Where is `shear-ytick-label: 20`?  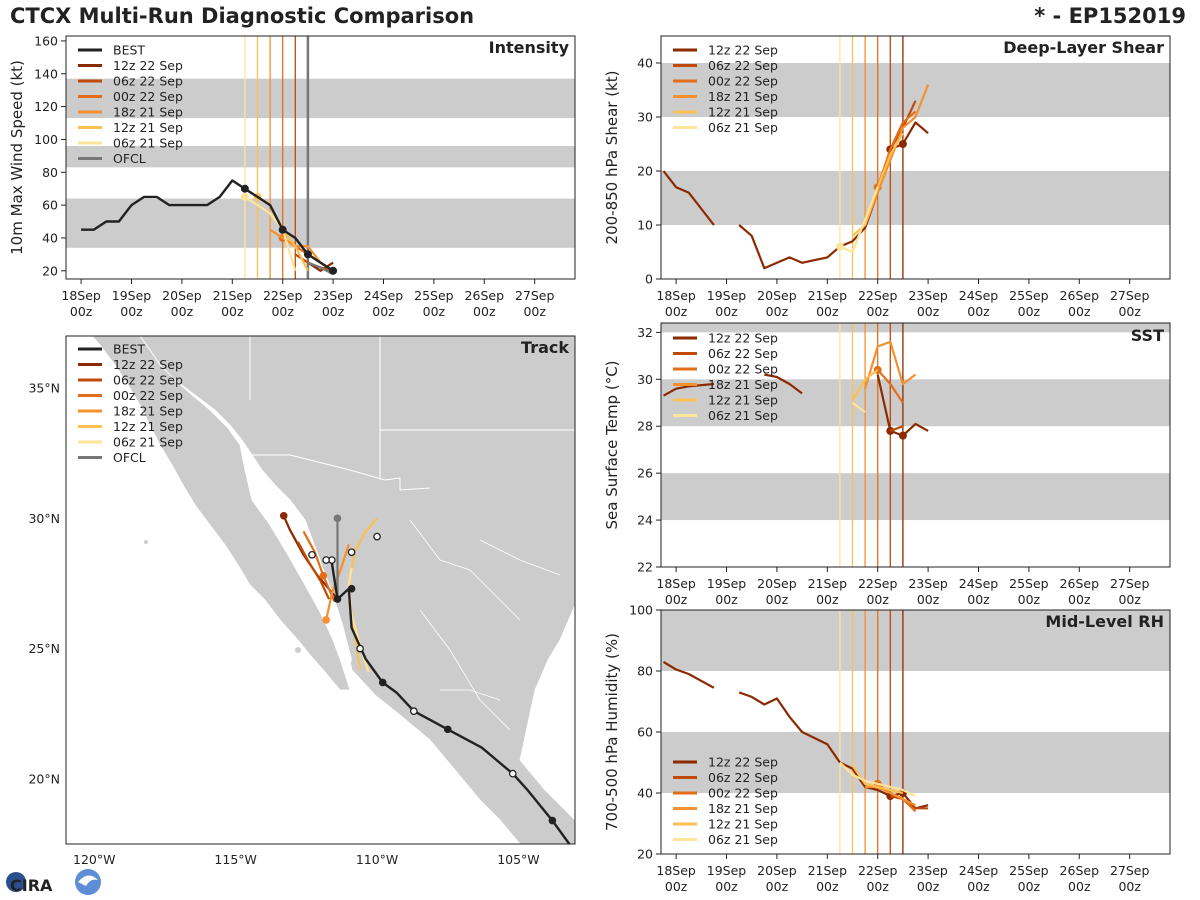
shear-ytick-label: 20 is located at coordinates (645, 171).